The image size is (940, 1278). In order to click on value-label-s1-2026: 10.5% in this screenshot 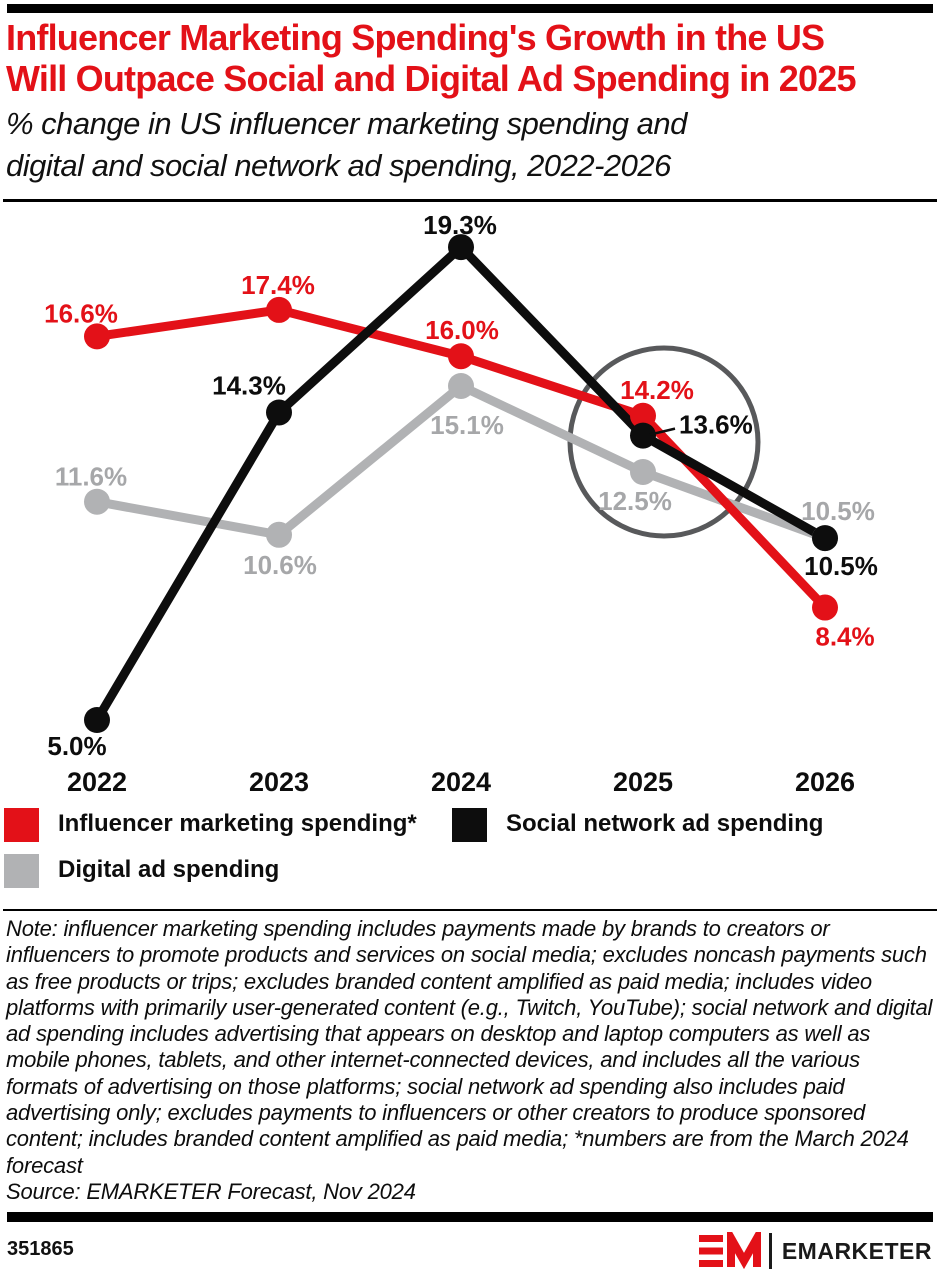, I will do `click(841, 566)`.